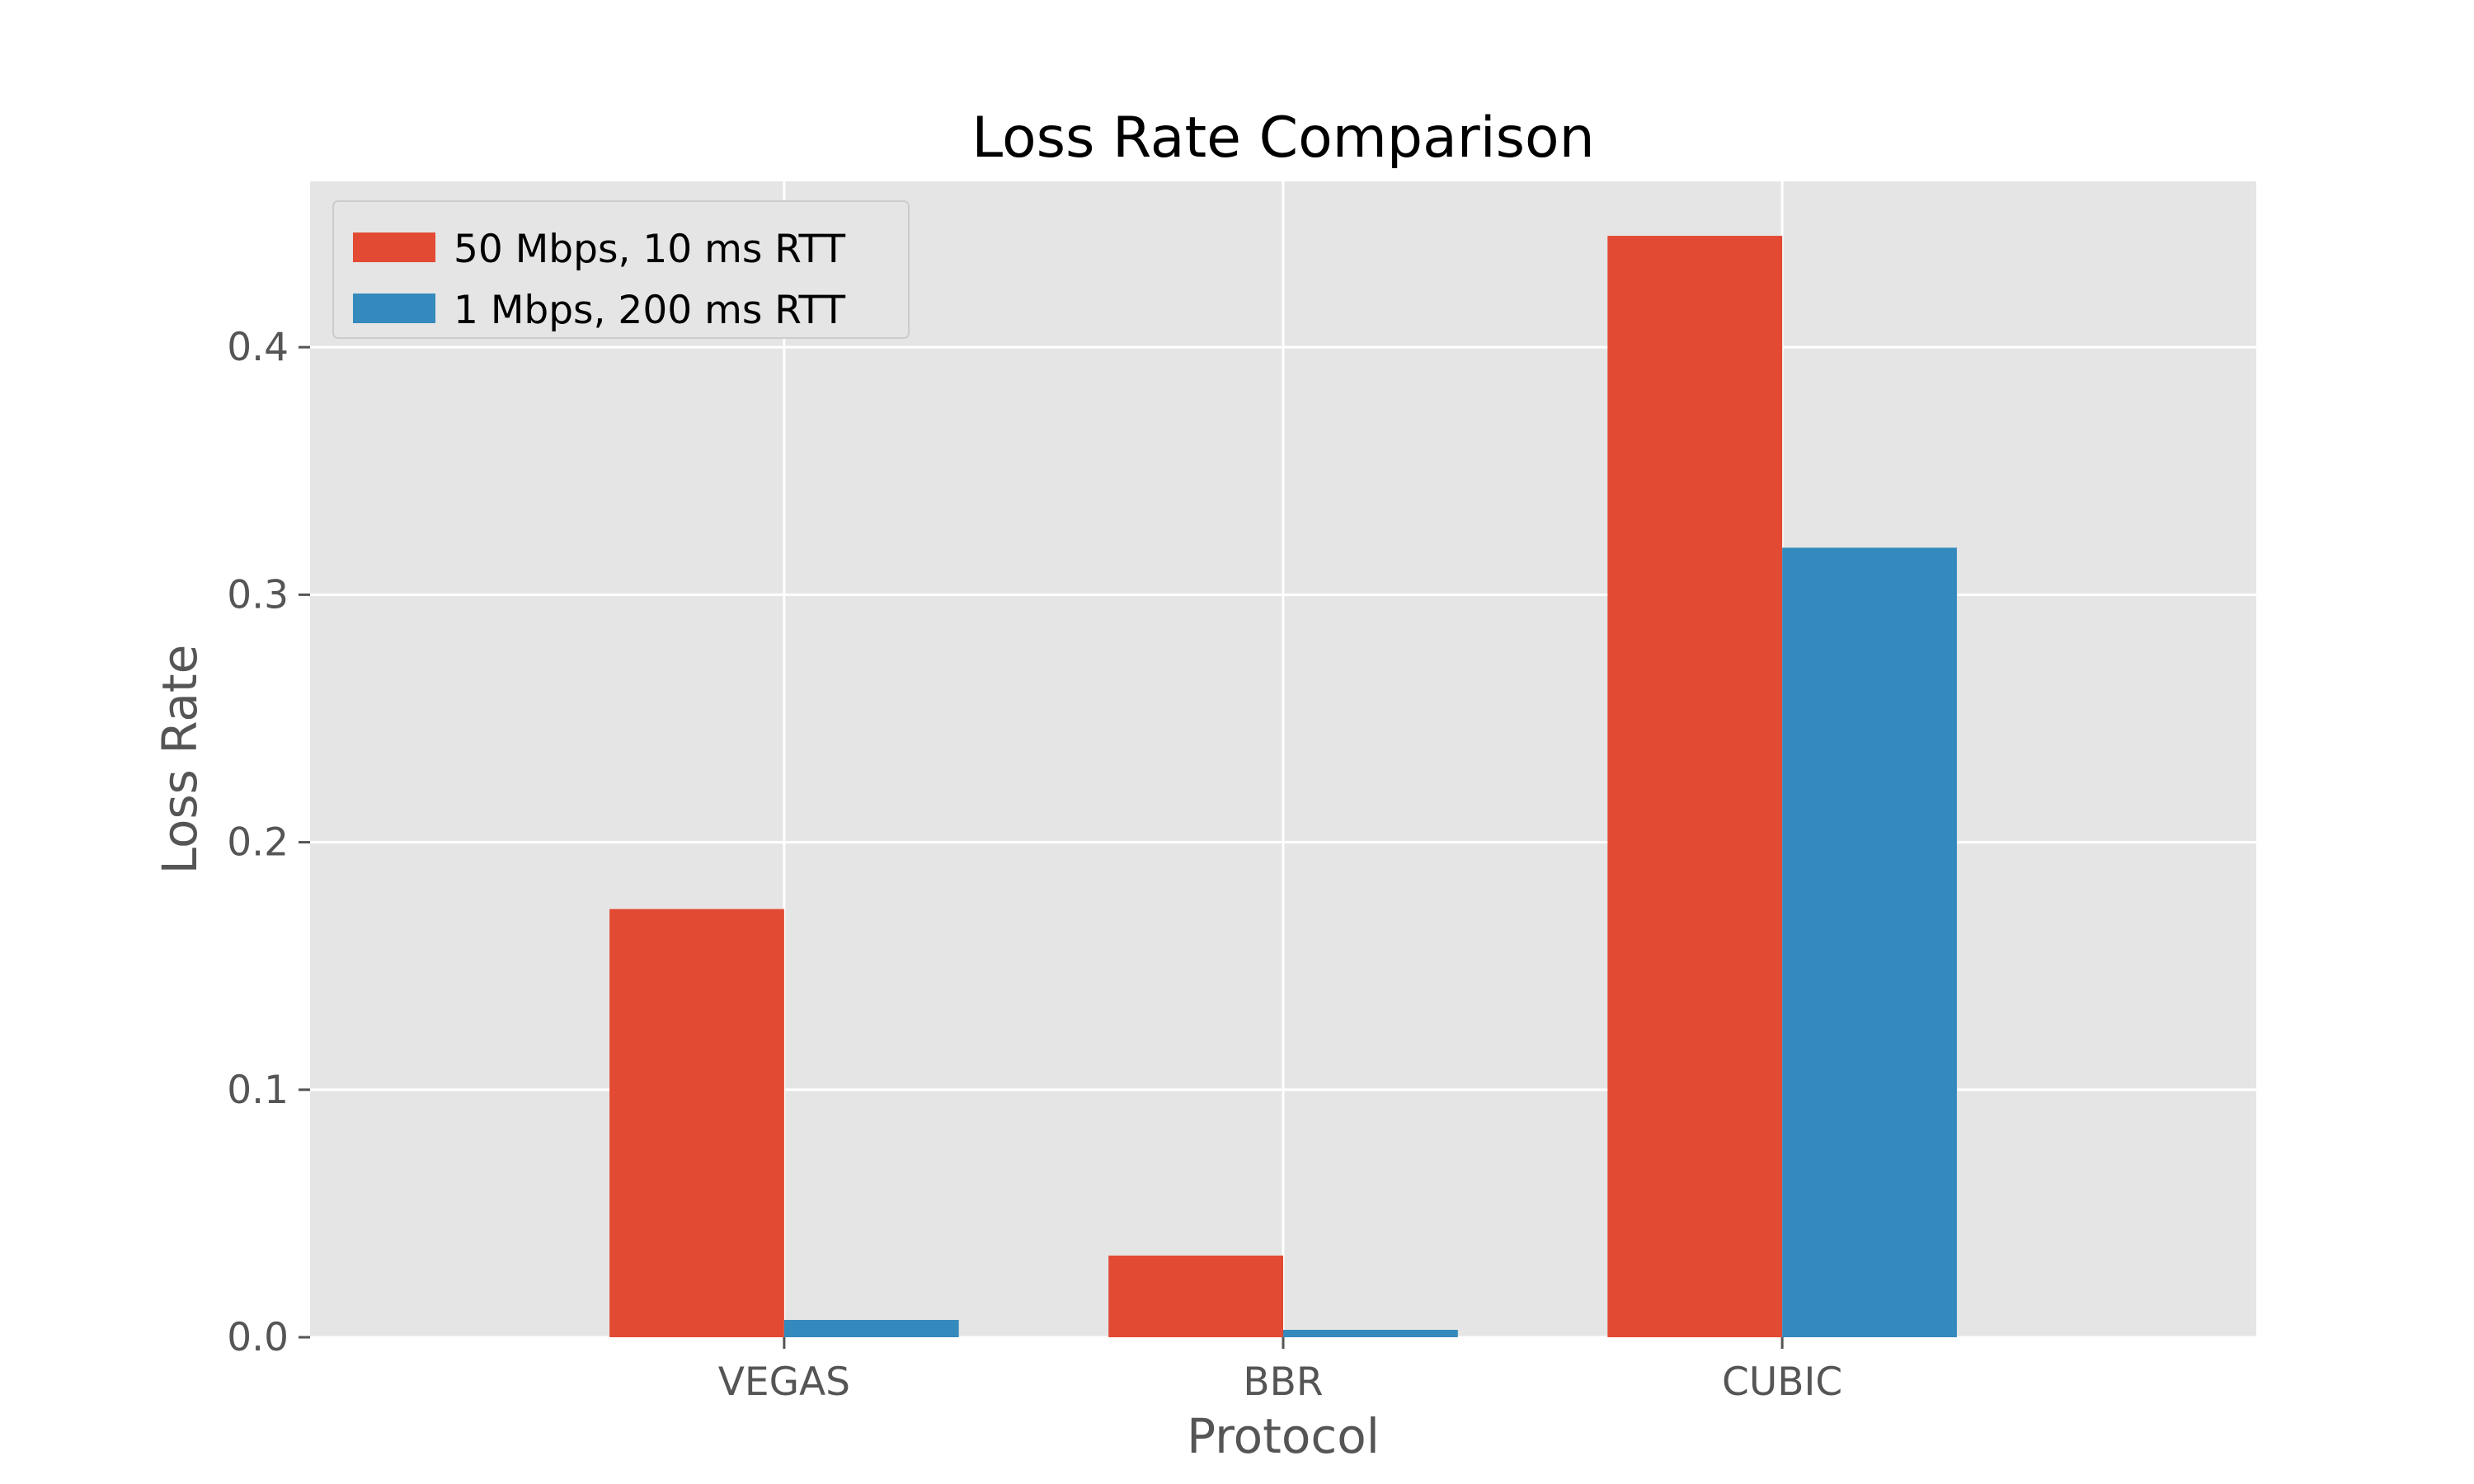  I want to click on y-tick-label: 0.2, so click(258, 843).